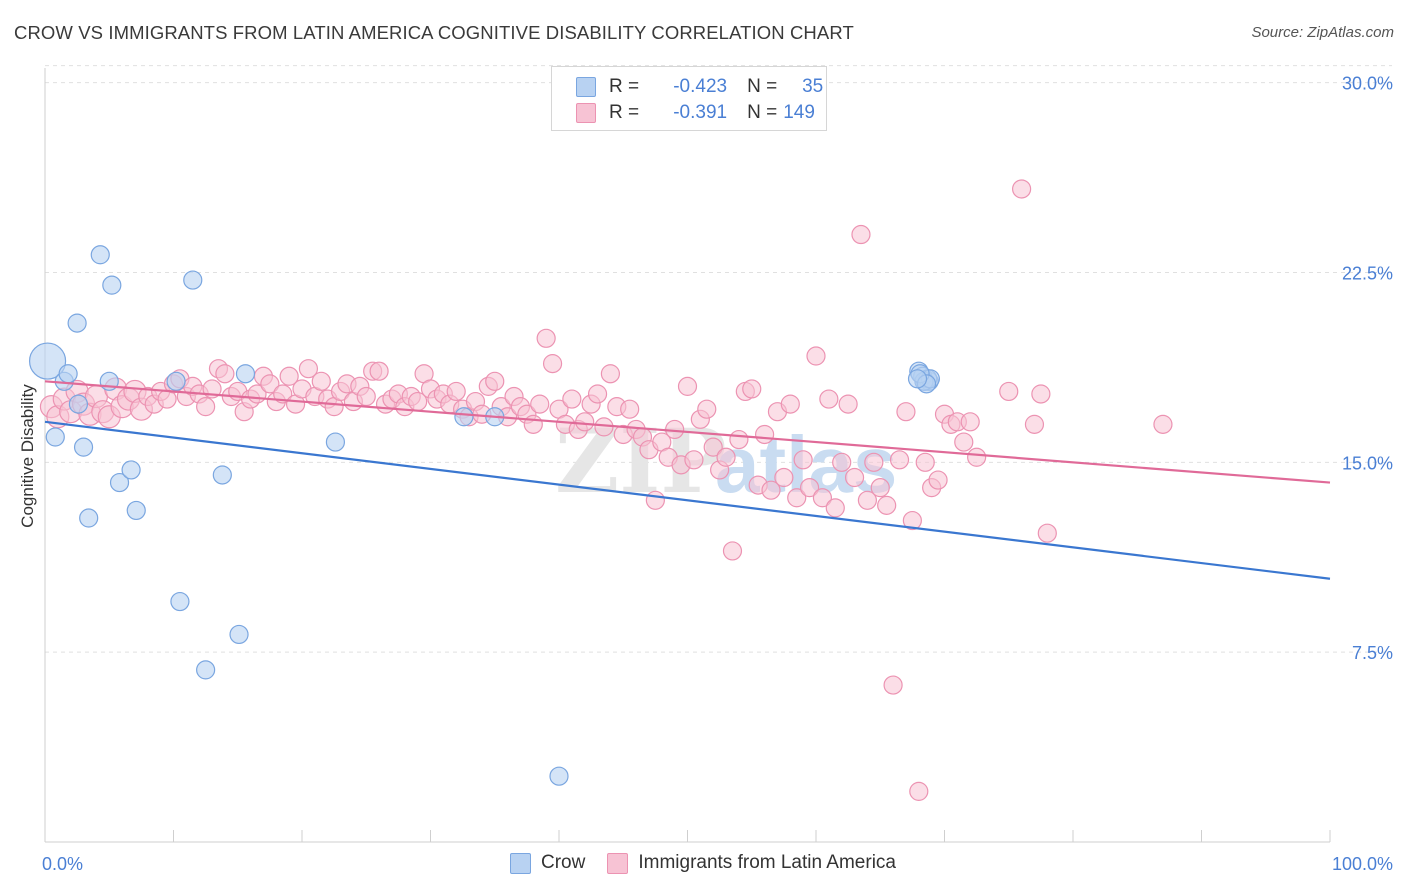 The height and width of the screenshot is (892, 1406). Describe the element at coordinates (799, 112) in the screenshot. I see `latin-n-value: 149` at that location.